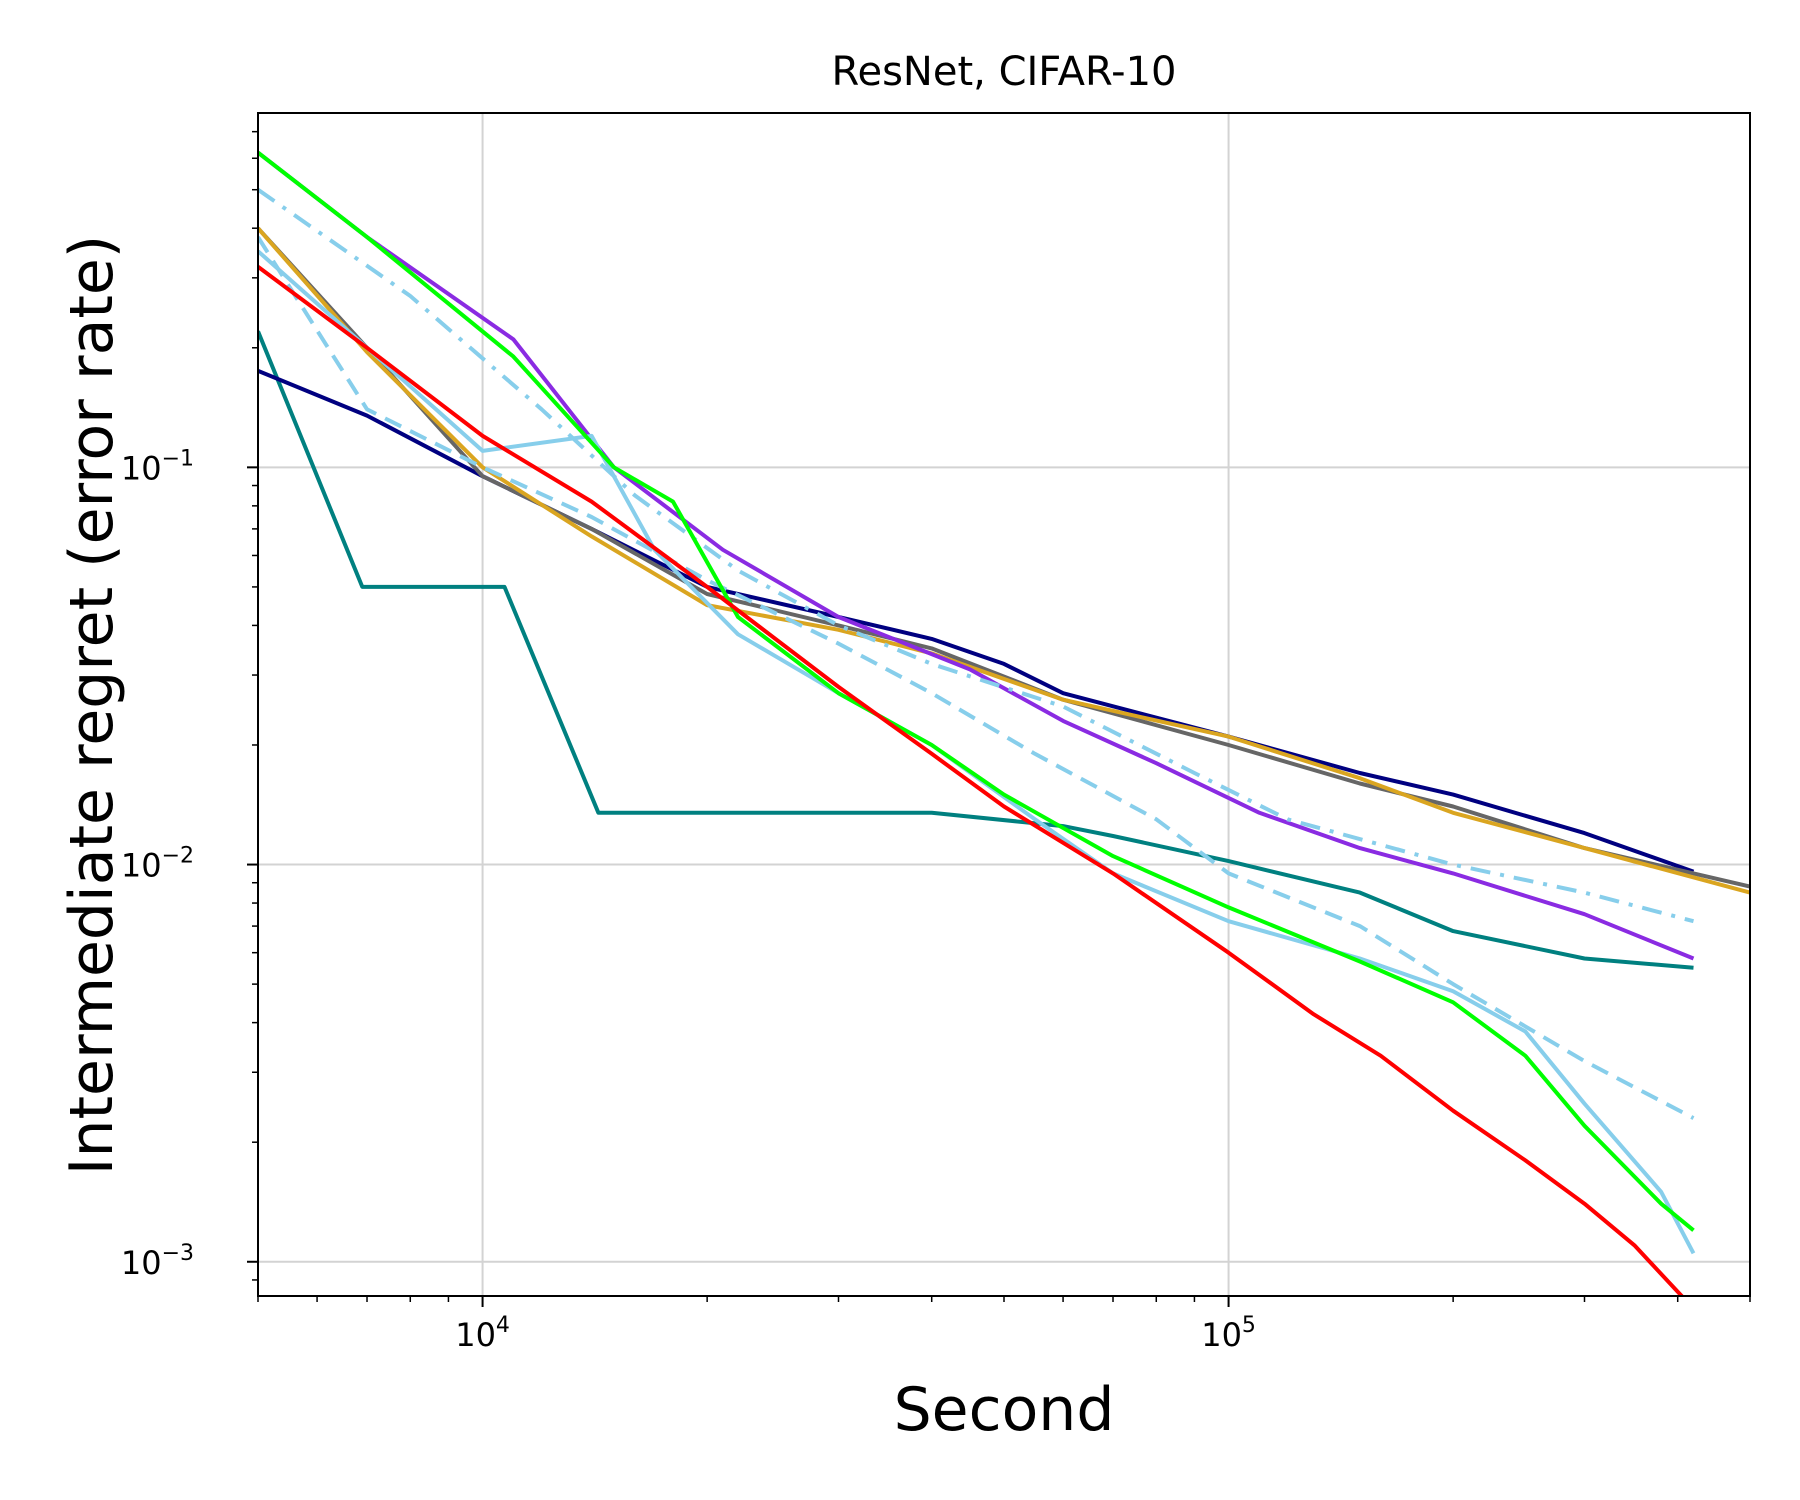 This screenshot has width=1800, height=1500. I want to click on y-tick-exponent: −1, so click(178, 458).